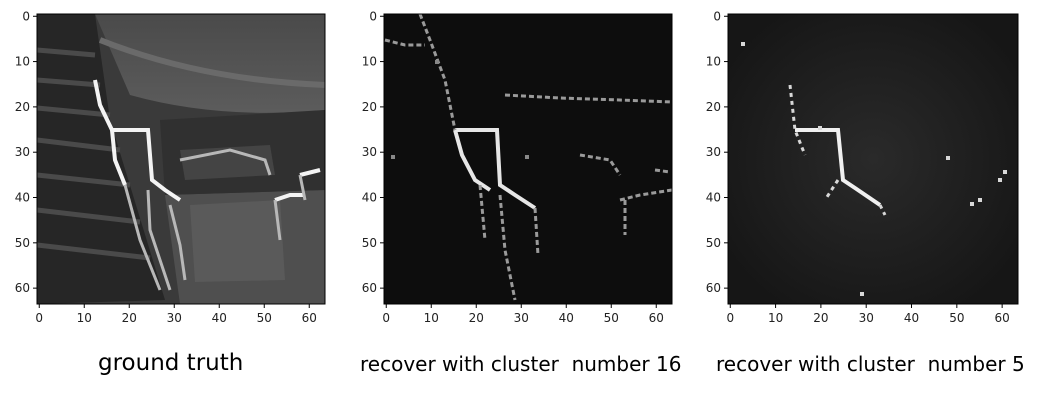 This screenshot has width=1064, height=408. Describe the element at coordinates (171, 363) in the screenshot. I see `caption-ground-truth: ground truth` at that location.